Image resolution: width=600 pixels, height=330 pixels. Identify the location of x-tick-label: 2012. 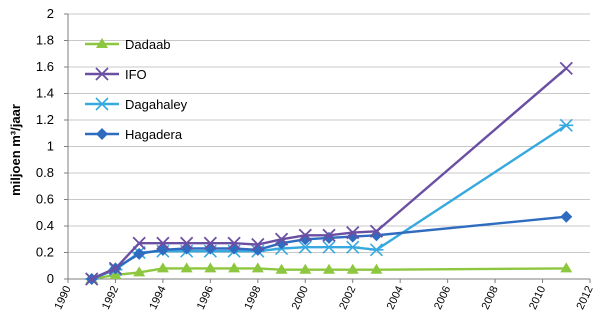
(584, 297).